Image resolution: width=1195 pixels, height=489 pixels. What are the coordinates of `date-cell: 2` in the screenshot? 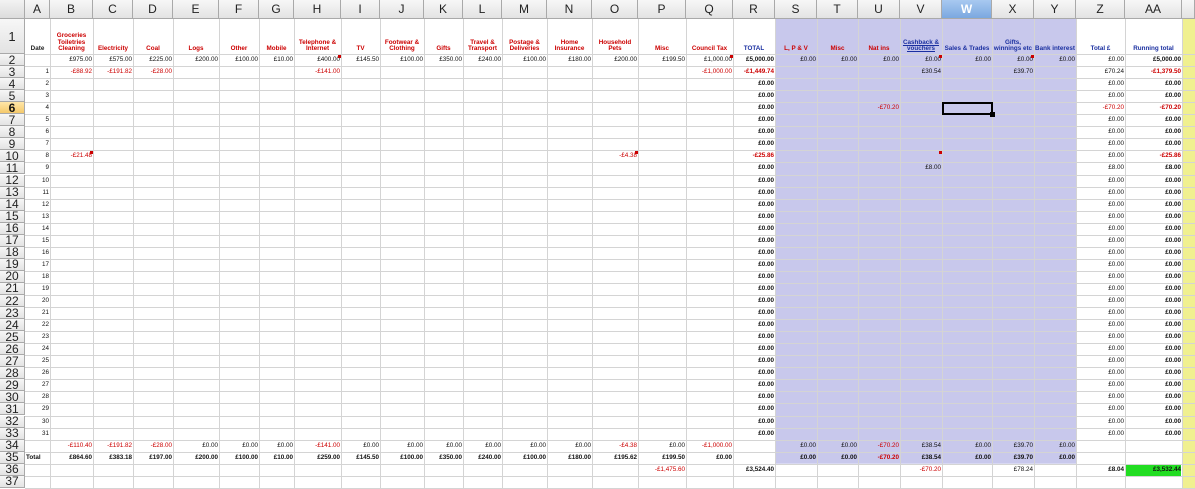 It's located at (47, 84).